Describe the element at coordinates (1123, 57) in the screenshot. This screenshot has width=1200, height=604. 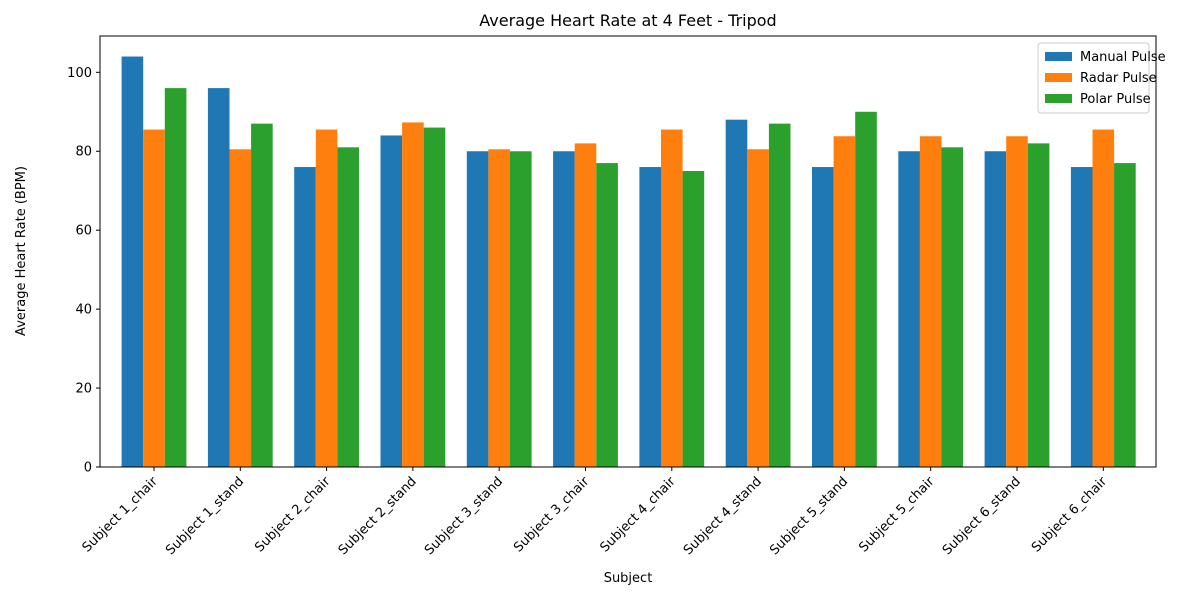
I see `legend-label: Manual Pulse` at that location.